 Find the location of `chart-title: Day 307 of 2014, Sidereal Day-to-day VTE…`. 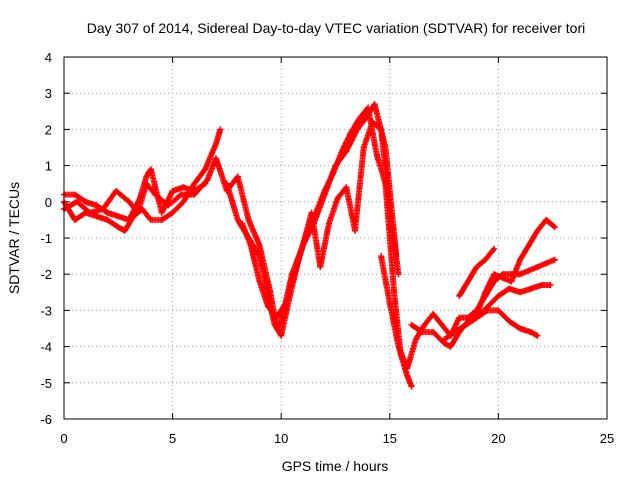

chart-title: Day 307 of 2014, Sidereal Day-to-day VTE… is located at coordinates (336, 28).